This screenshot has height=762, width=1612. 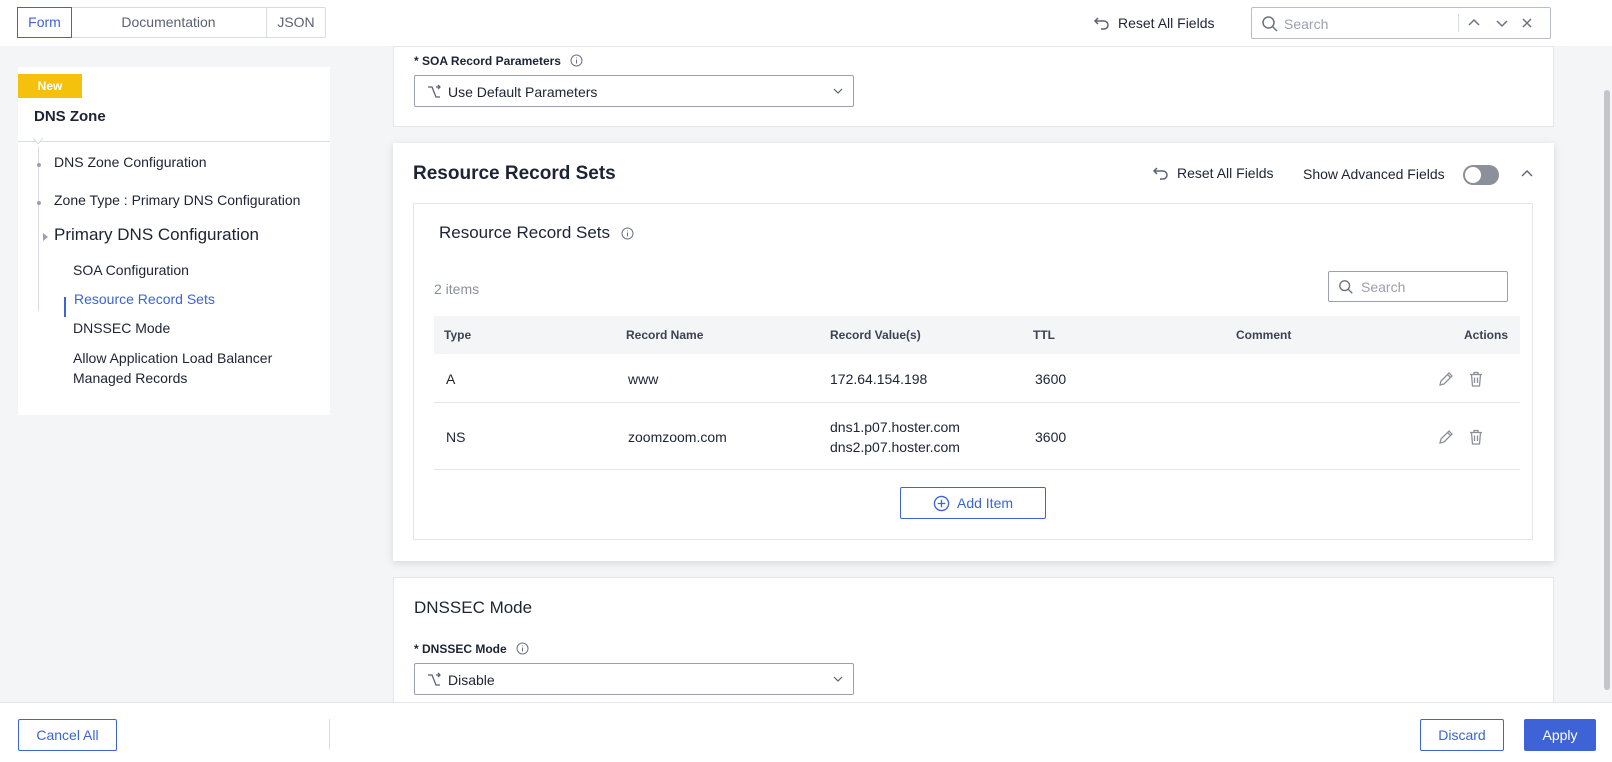 I want to click on rrs-inner-title: Resource Record Sets, so click(x=536, y=233).